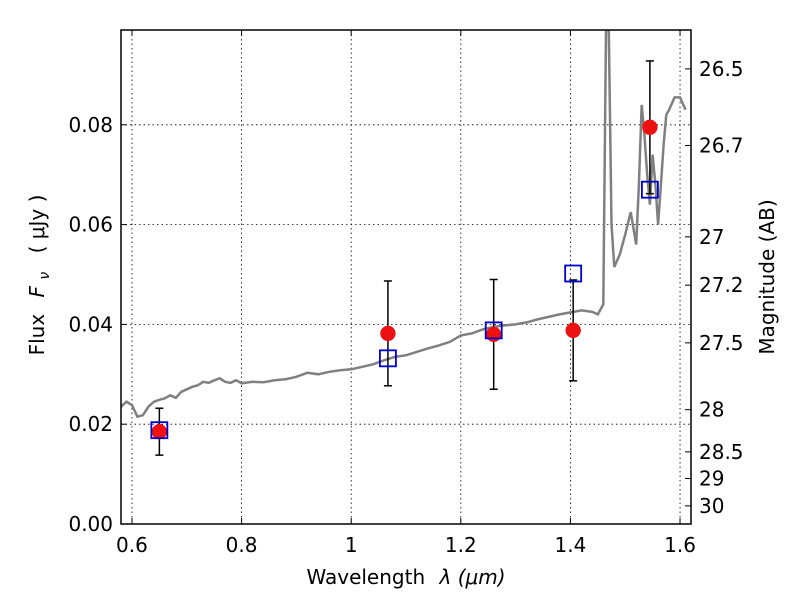 The width and height of the screenshot is (800, 600). I want to click on y2-axis-ticks: 26.5 26.7 27 27.2 27.5 28 28.529 30, so click(714, 287).